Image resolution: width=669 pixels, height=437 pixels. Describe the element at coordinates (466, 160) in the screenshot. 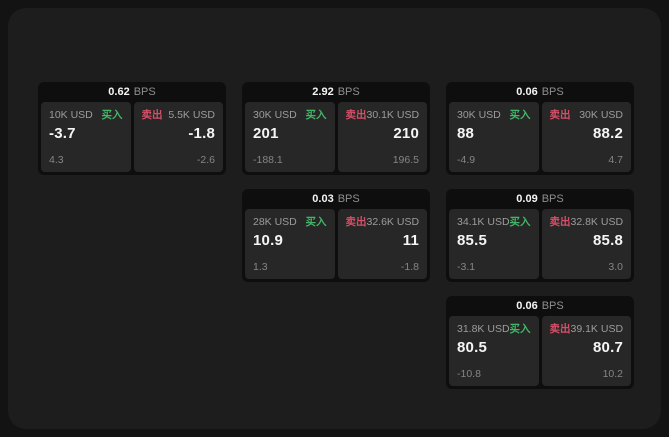

I see `buy-delta: -4.9` at that location.